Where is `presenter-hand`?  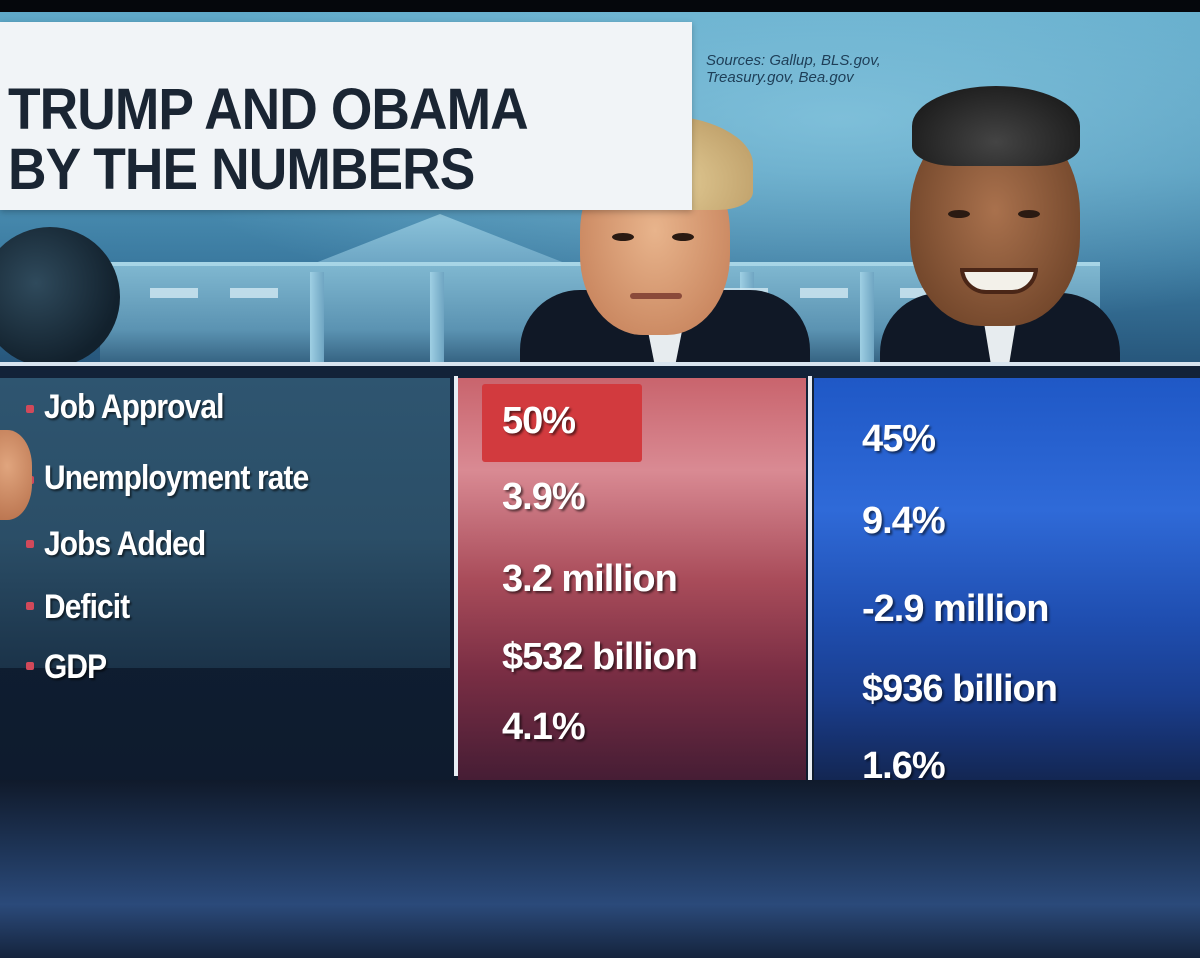
presenter-hand is located at coordinates (16, 475).